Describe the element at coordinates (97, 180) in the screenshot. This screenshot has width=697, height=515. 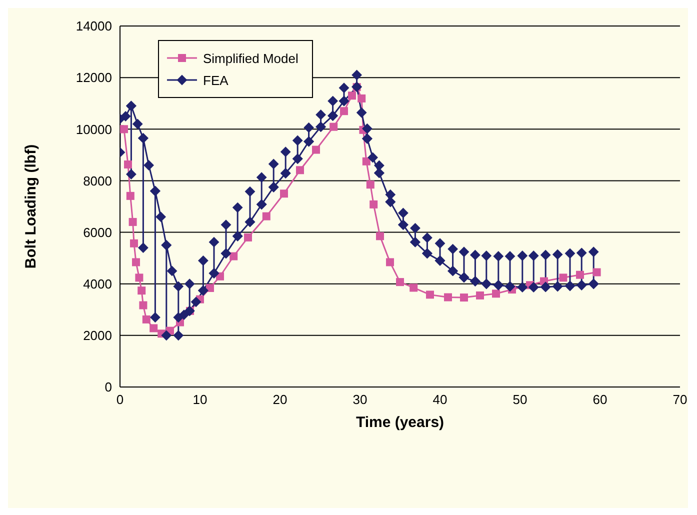
I see `y-tick-label: 8000` at that location.